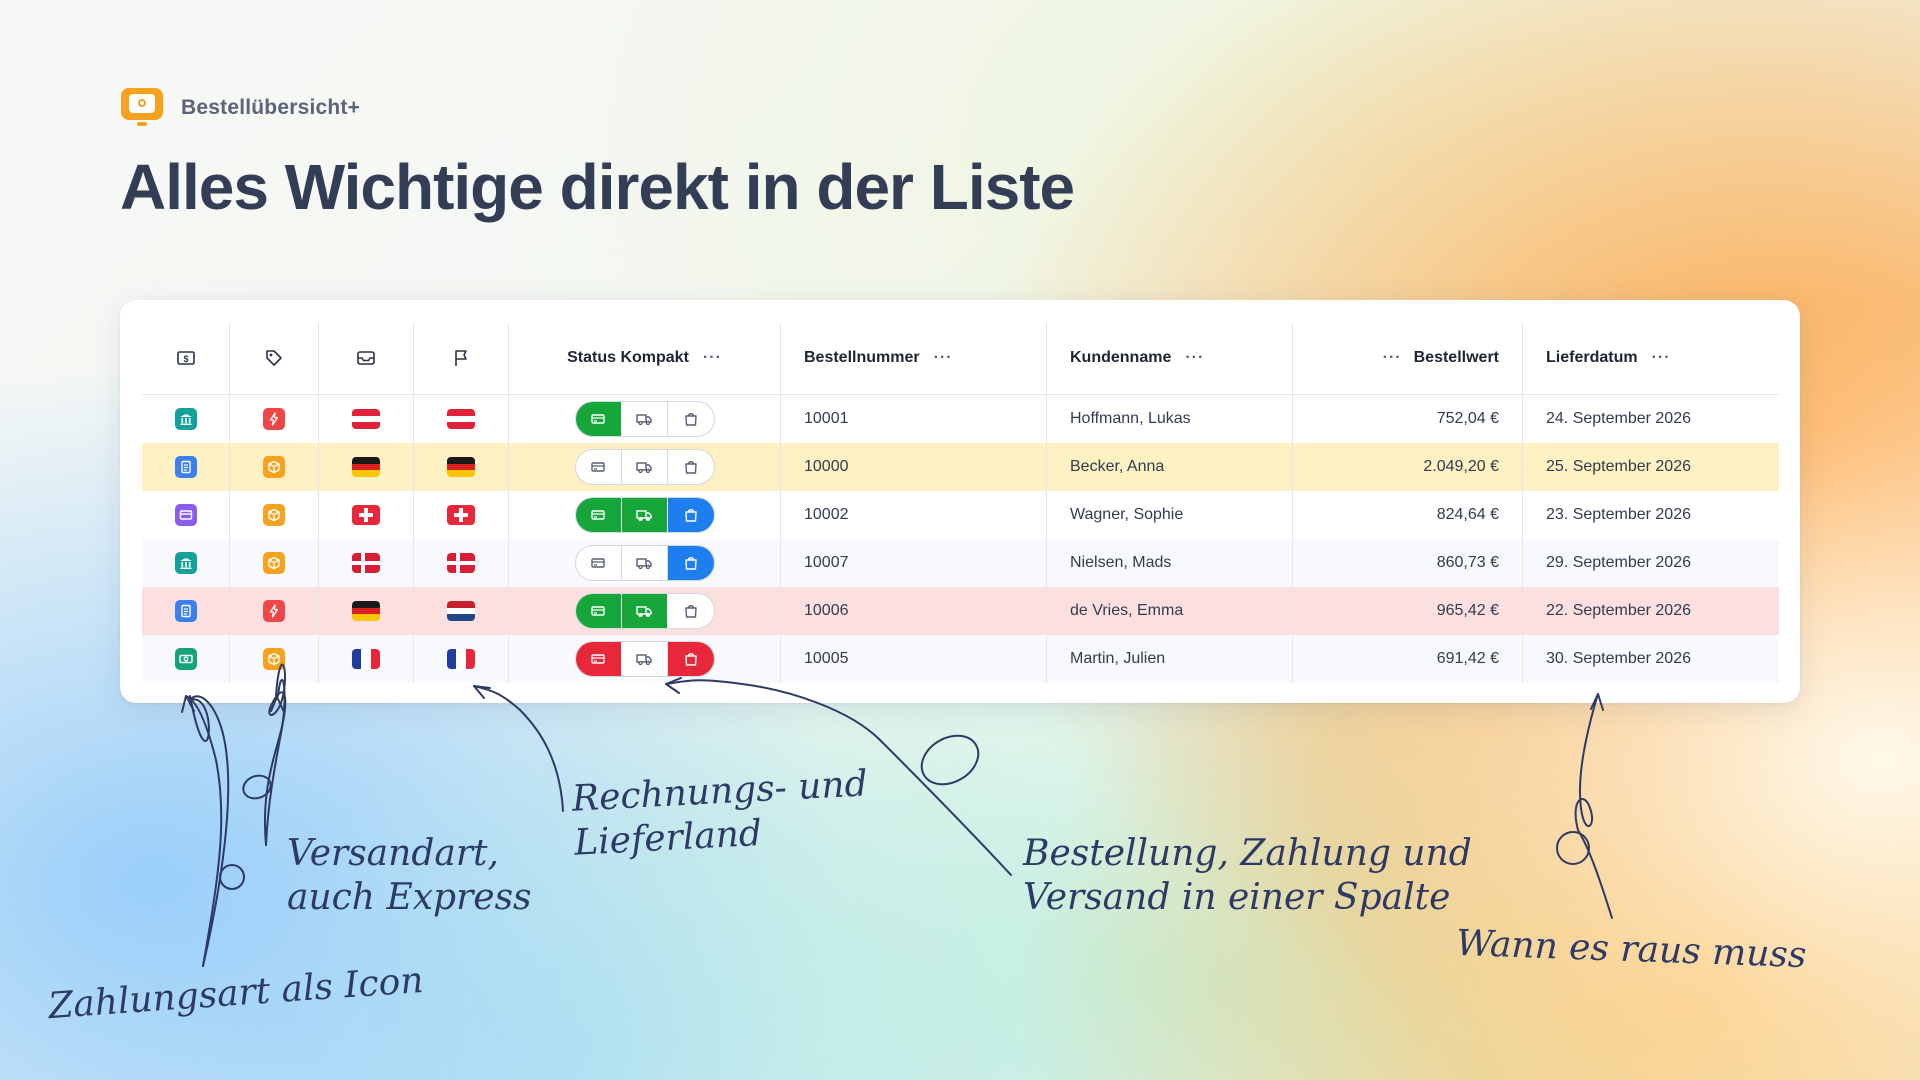 This screenshot has width=1920, height=1080. Describe the element at coordinates (862, 357) in the screenshot. I see `column-order-number-label: Bestellnummer` at that location.